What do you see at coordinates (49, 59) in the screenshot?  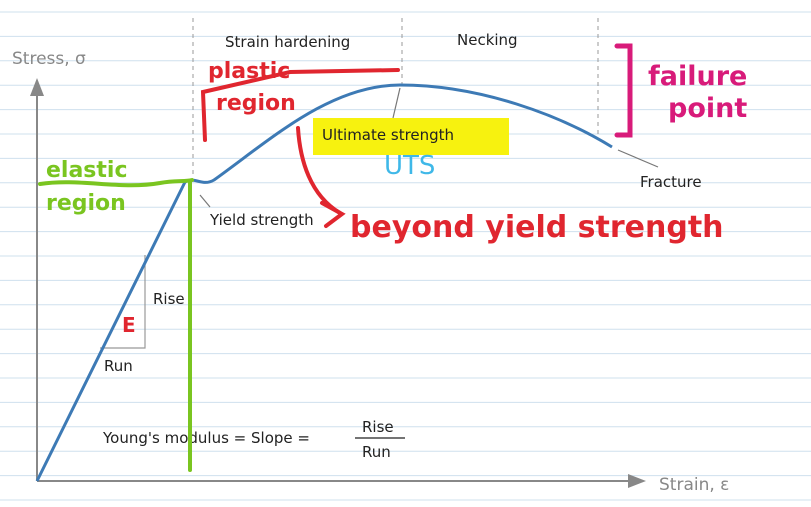 I see `y-axis-label: Stress, σ` at bounding box center [49, 59].